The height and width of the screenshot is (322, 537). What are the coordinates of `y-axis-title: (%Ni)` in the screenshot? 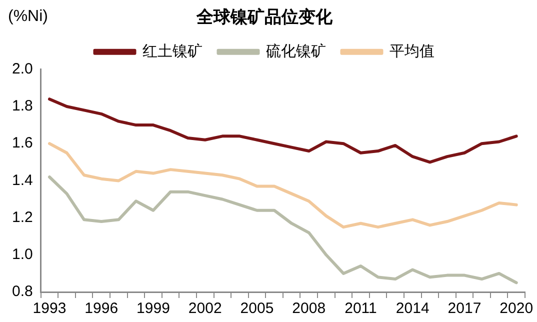 It's located at (28, 17).